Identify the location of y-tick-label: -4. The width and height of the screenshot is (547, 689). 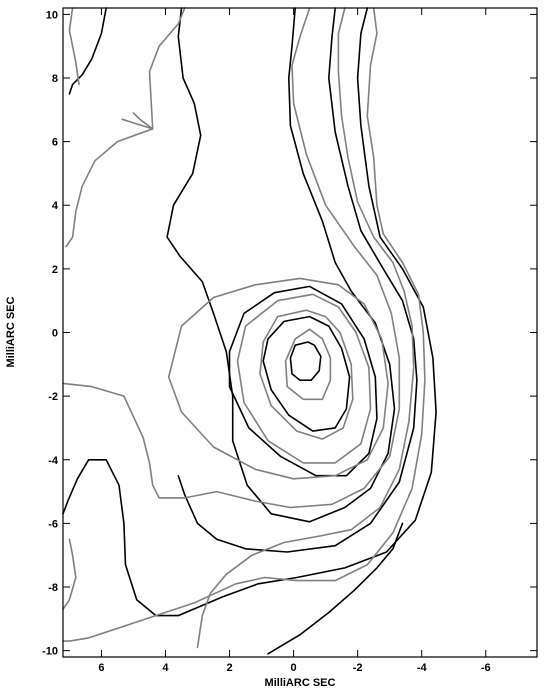
(53, 461).